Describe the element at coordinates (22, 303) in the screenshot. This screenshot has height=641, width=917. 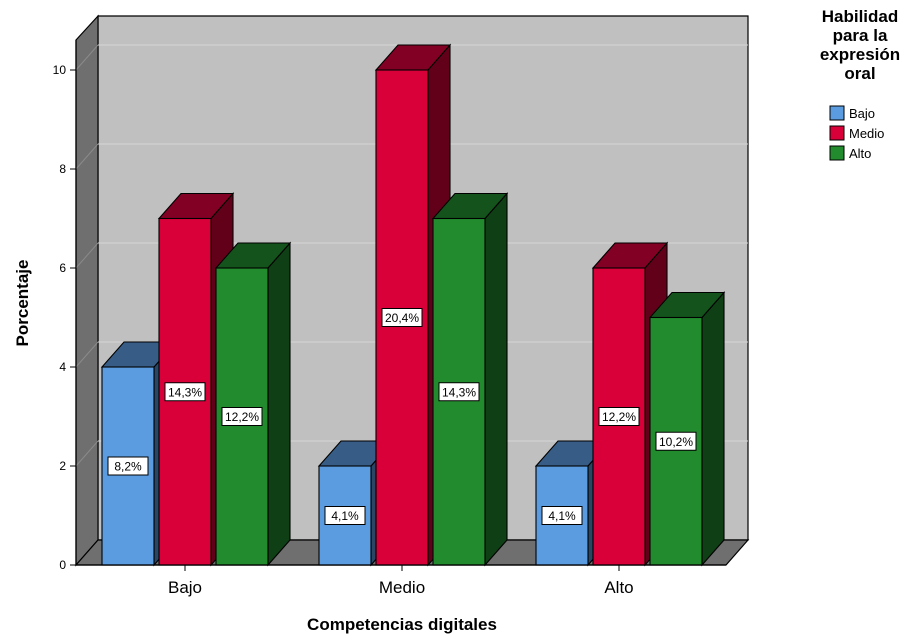
I see `y-axis-label: Porcentaje` at that location.